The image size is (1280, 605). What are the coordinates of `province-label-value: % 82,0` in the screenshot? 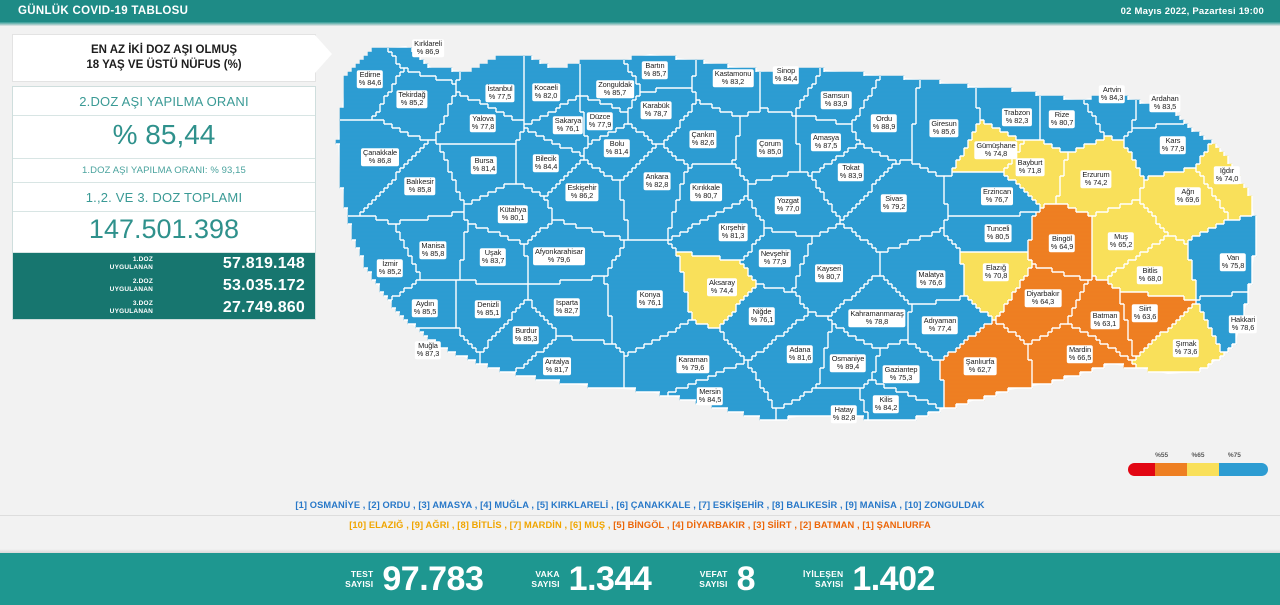 It's located at (546, 95).